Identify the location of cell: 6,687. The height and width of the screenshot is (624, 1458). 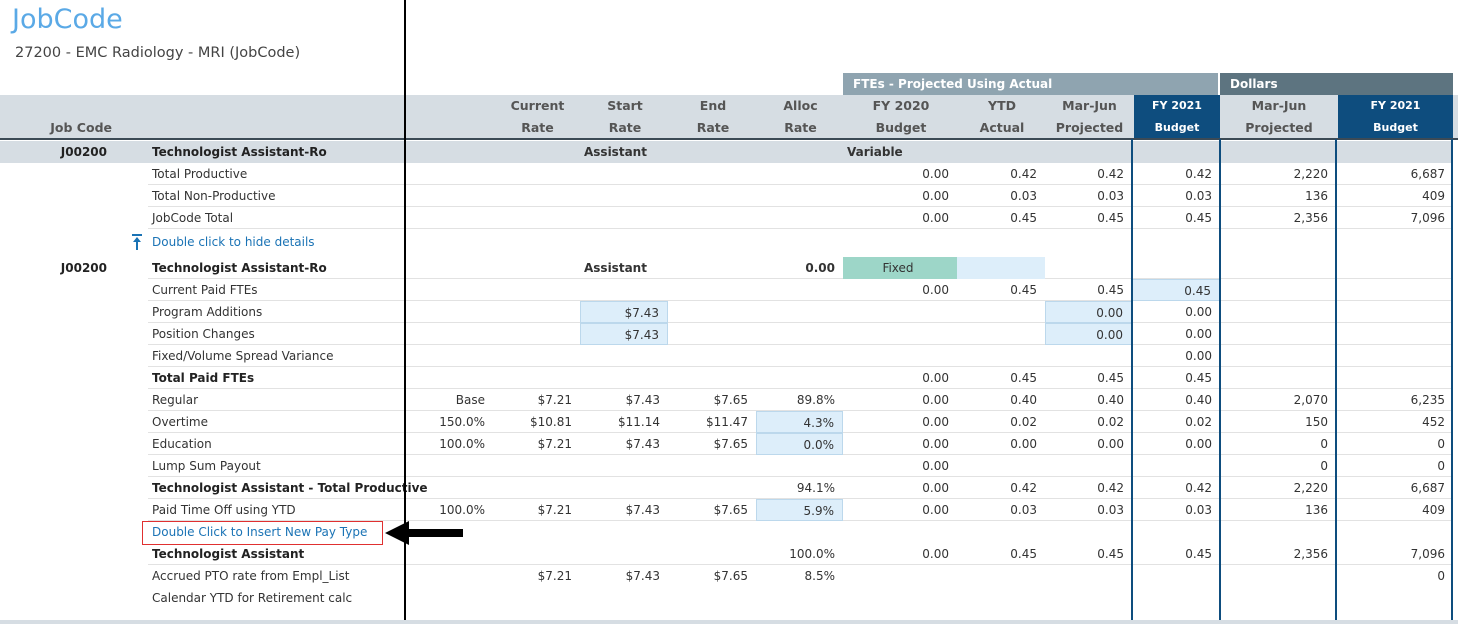
(1427, 174).